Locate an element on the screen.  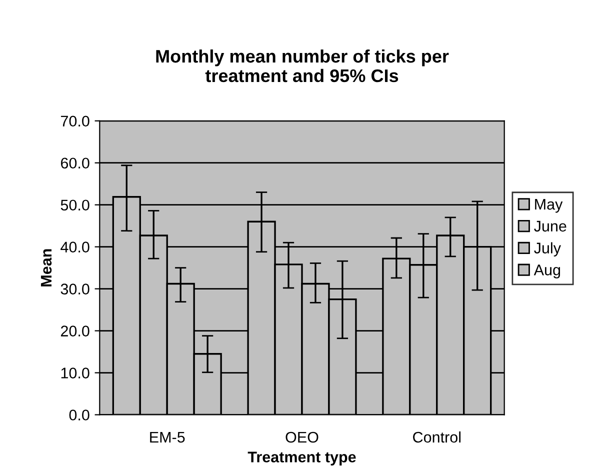
y-tick-label: 70.0 is located at coordinates (75, 121).